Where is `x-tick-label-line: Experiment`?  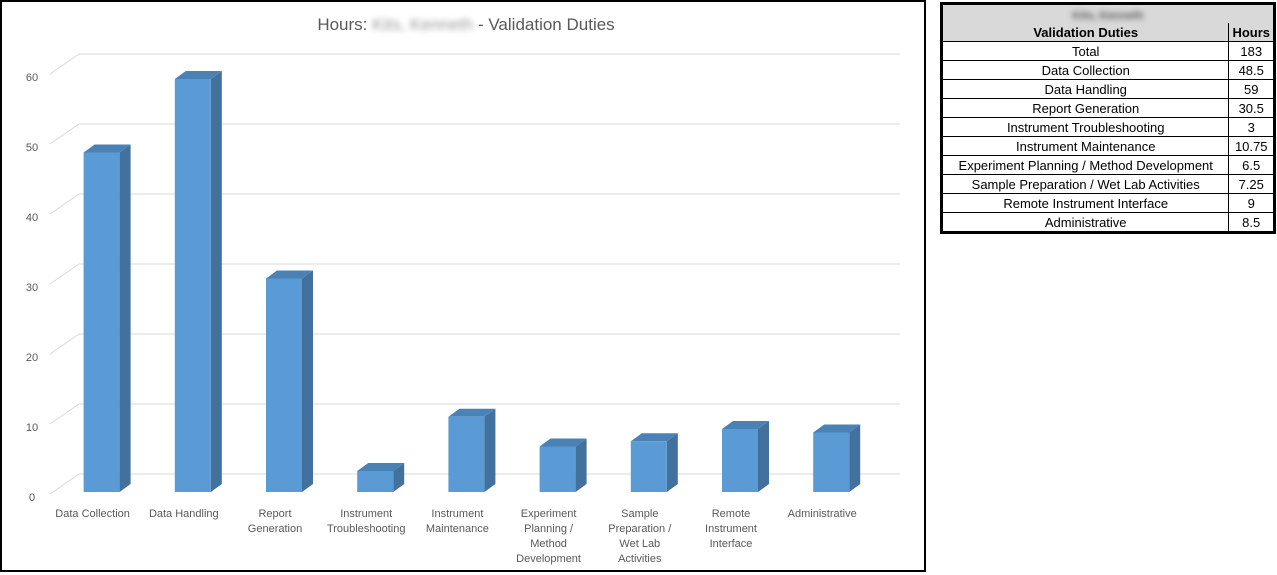 x-tick-label-line: Experiment is located at coordinates (549, 514).